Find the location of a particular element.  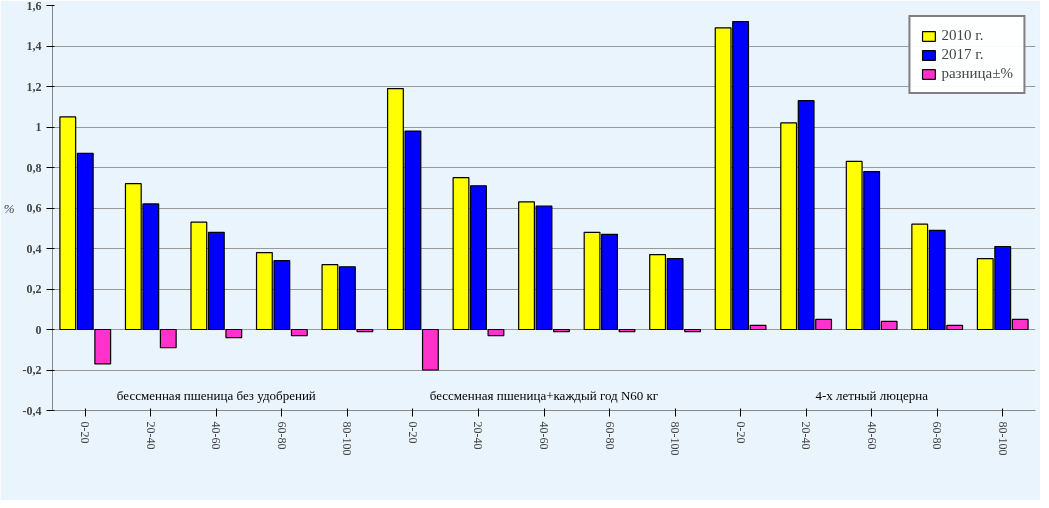

y-tick-label: 1,2 is located at coordinates (34, 86).